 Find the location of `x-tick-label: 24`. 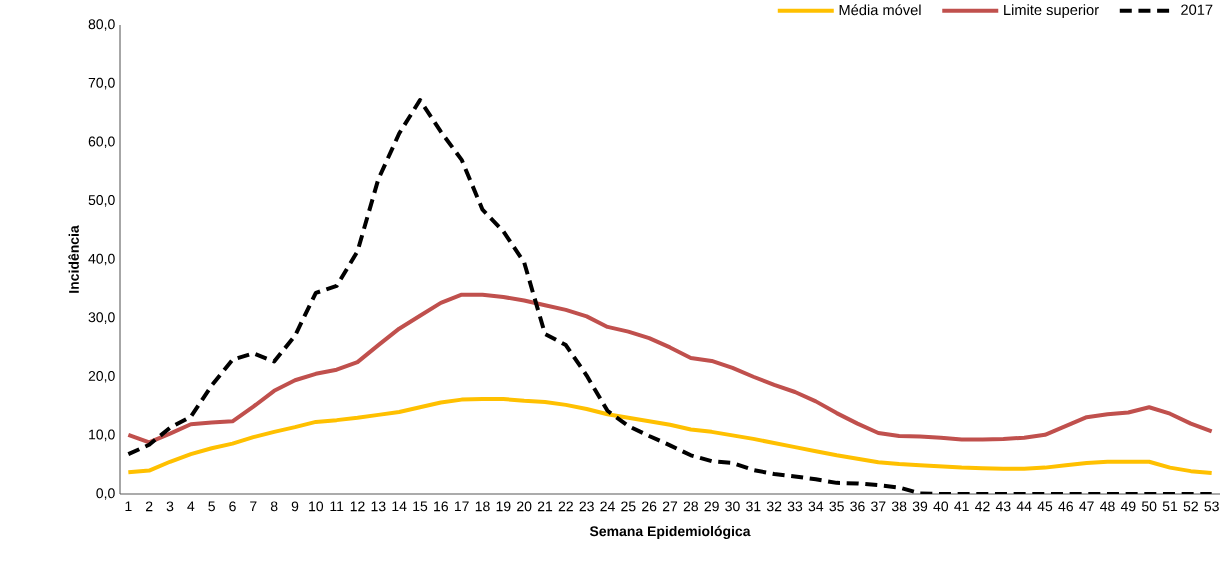

x-tick-label: 24 is located at coordinates (607, 506).